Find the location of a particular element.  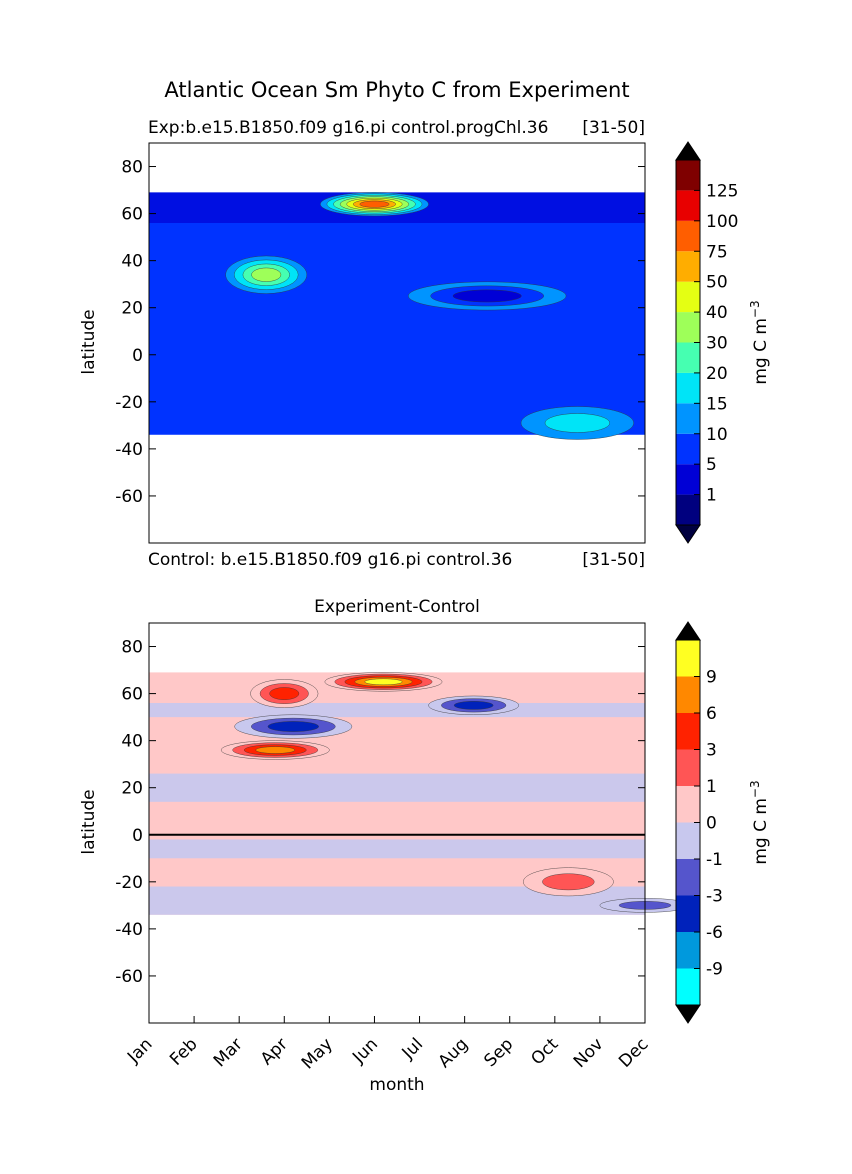

xtick-label: Feb is located at coordinates (183, 1051).